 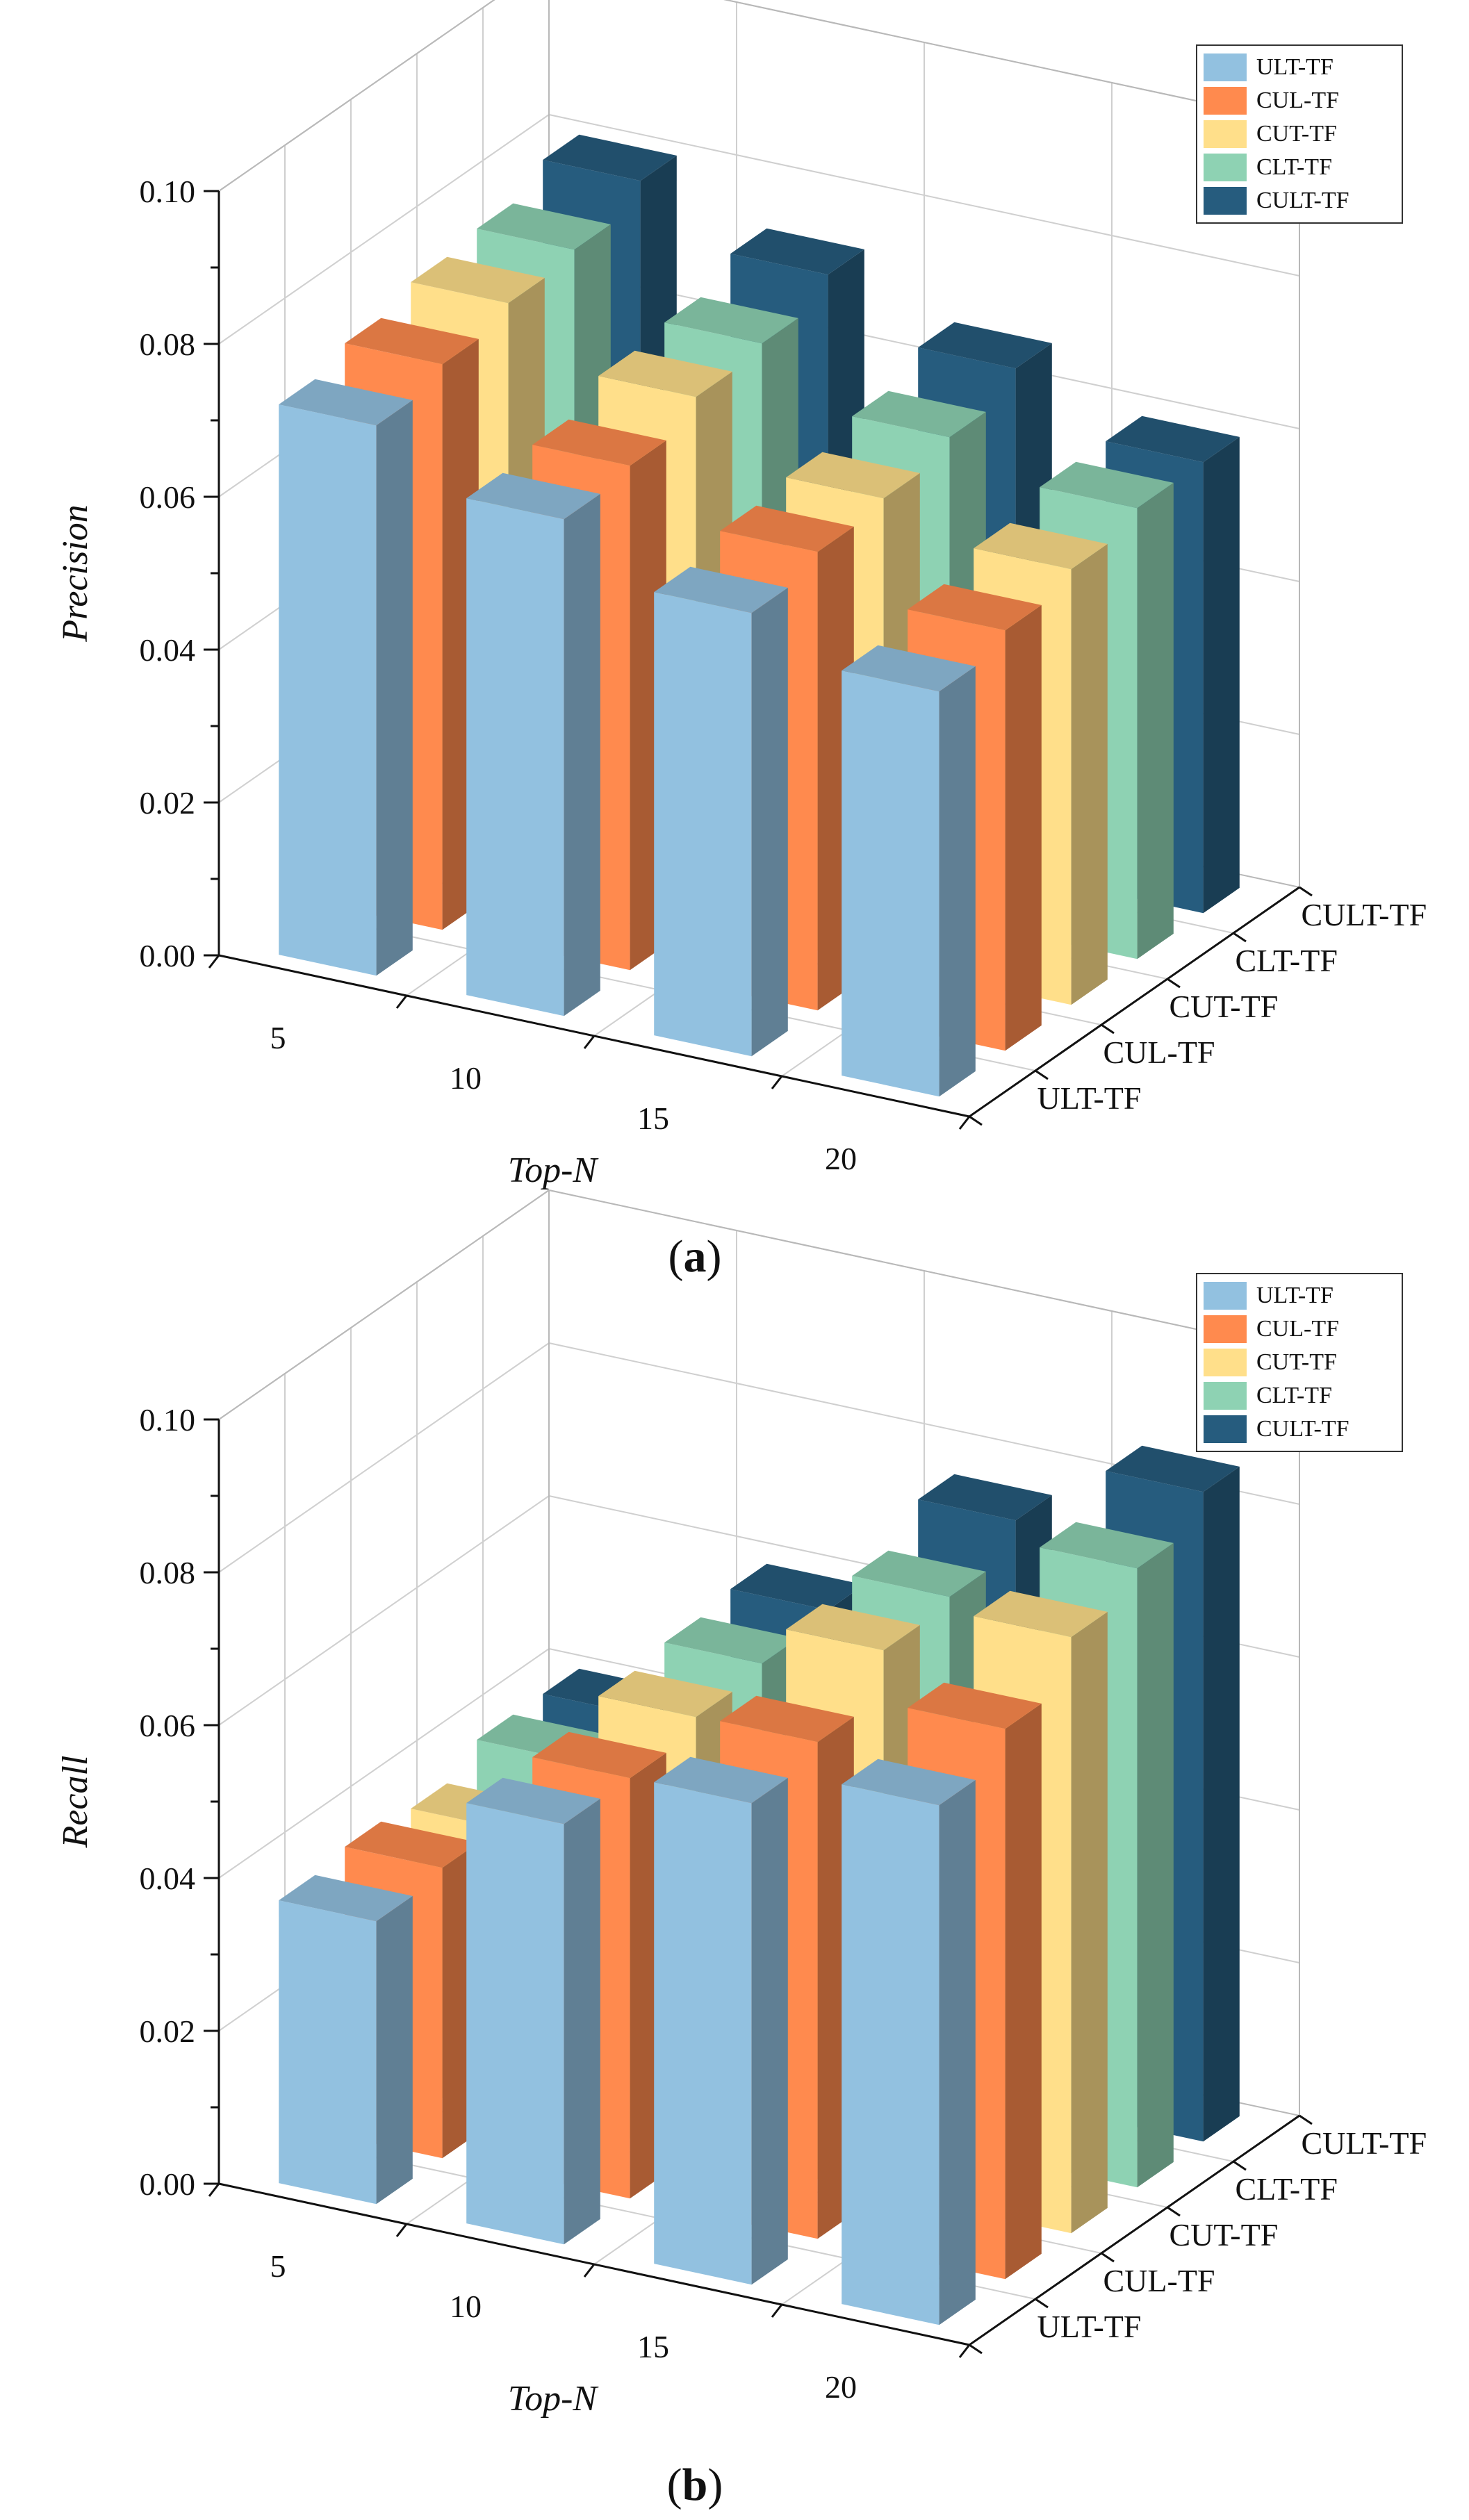 What do you see at coordinates (1089, 1098) in the screenshot?
I see `z-tick-label: ULT-TF` at bounding box center [1089, 1098].